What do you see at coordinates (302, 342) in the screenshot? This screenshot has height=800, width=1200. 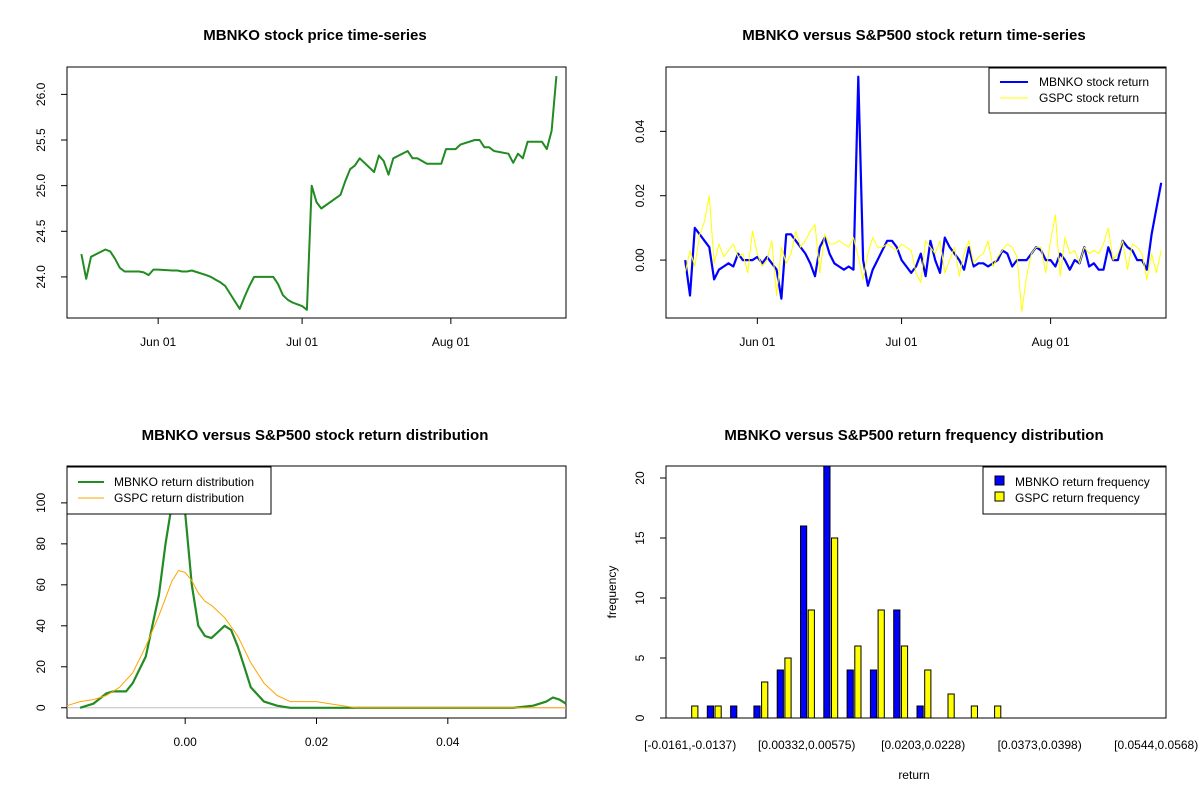 I see `price-x-tick-label: Jul 01` at bounding box center [302, 342].